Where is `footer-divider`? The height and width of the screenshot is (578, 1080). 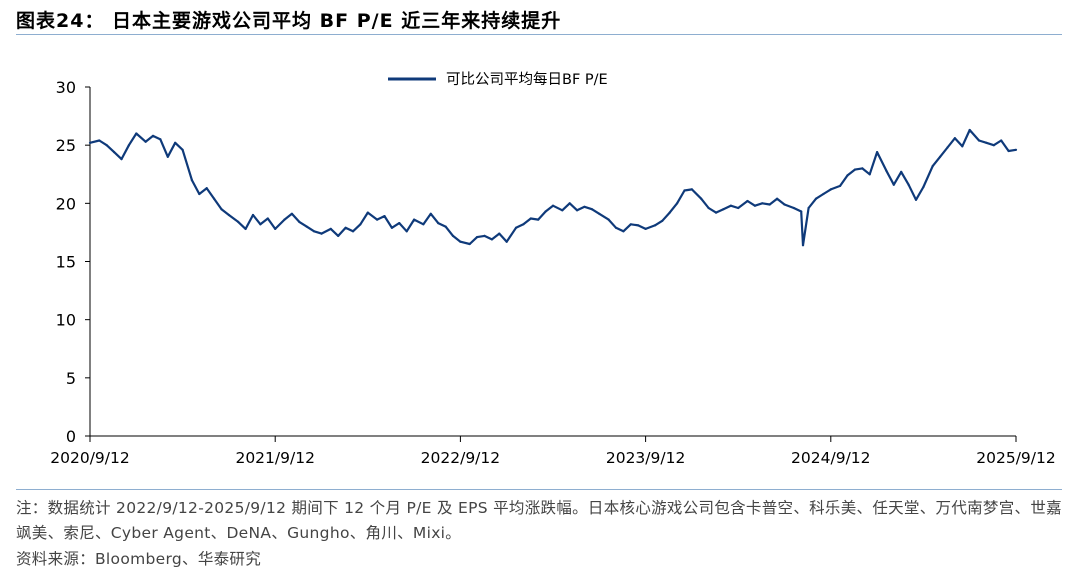
footer-divider is located at coordinates (539, 489).